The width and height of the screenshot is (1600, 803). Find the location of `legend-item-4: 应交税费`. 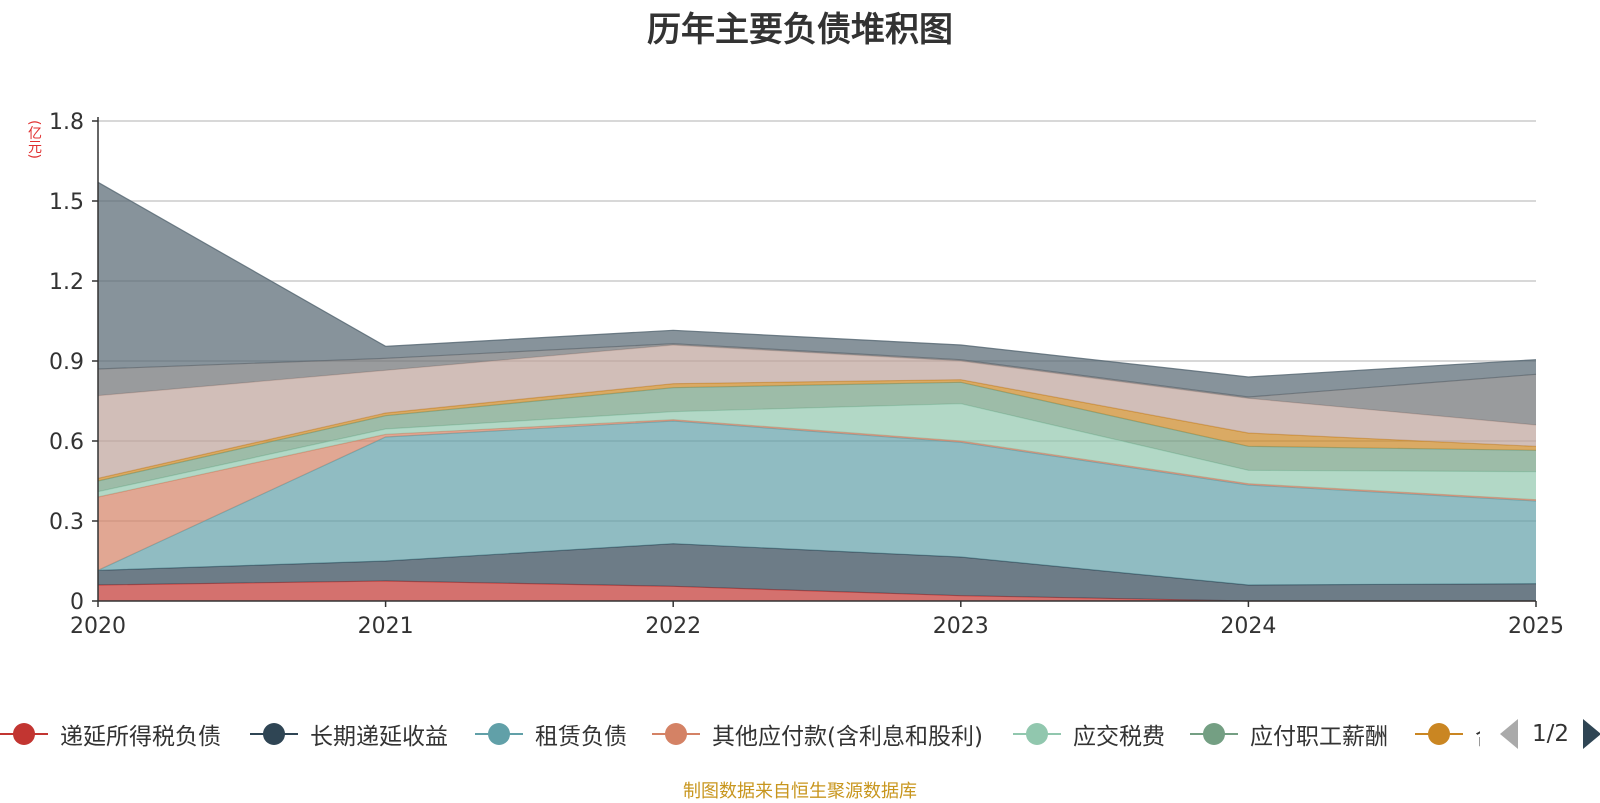

legend-item-4: 应交税费 is located at coordinates (1089, 734).